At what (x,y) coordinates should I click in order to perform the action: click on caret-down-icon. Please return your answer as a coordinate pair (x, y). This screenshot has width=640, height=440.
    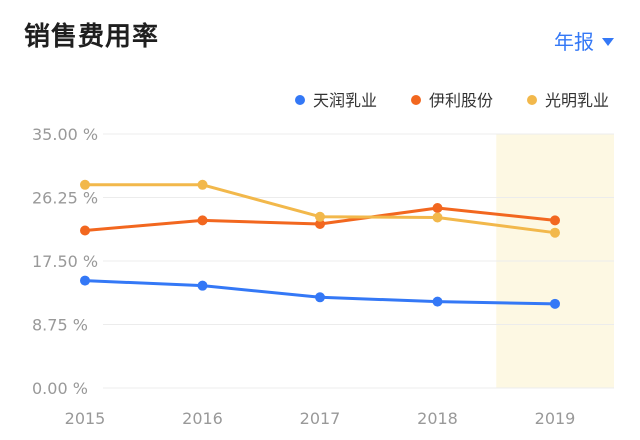
    Looking at the image, I should click on (608, 41).